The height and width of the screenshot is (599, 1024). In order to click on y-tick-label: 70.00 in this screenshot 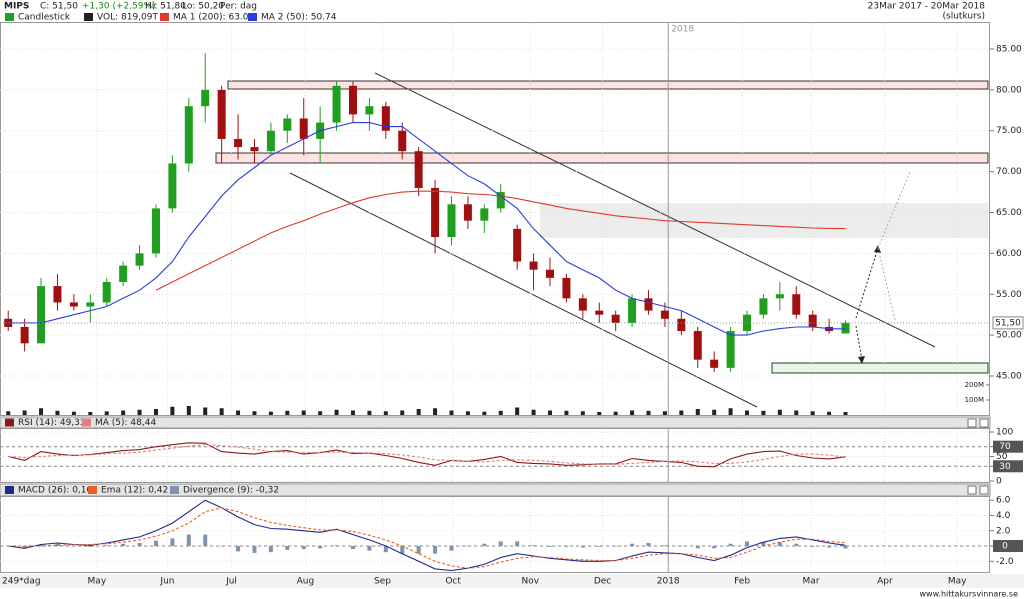, I will do `click(1009, 172)`.